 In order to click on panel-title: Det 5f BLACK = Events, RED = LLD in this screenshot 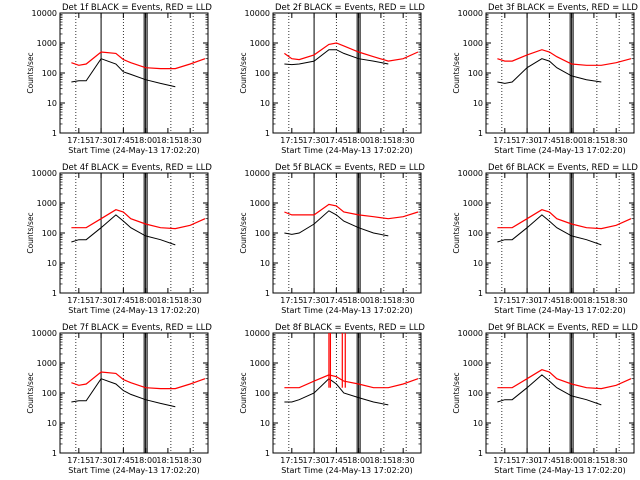, I will do `click(350, 168)`.